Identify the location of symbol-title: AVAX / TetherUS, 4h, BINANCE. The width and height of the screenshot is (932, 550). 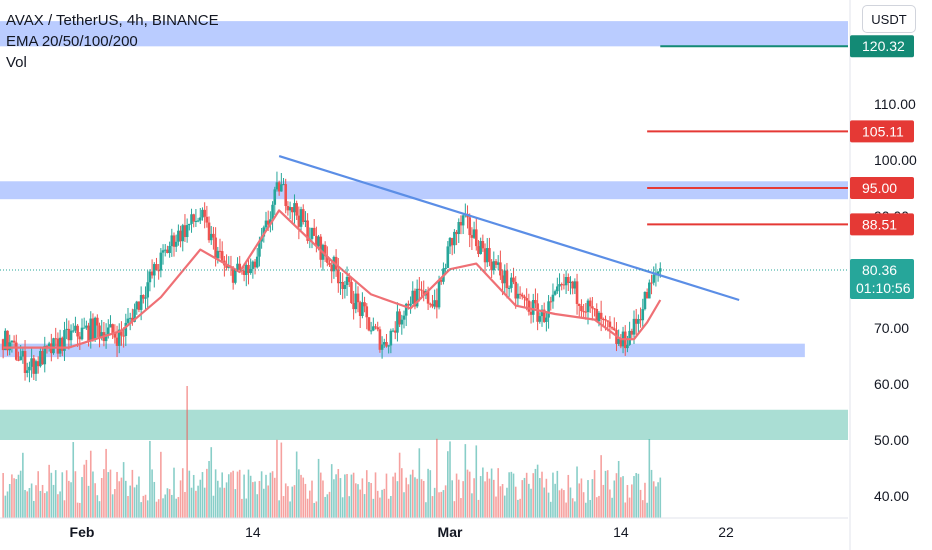
(112, 20).